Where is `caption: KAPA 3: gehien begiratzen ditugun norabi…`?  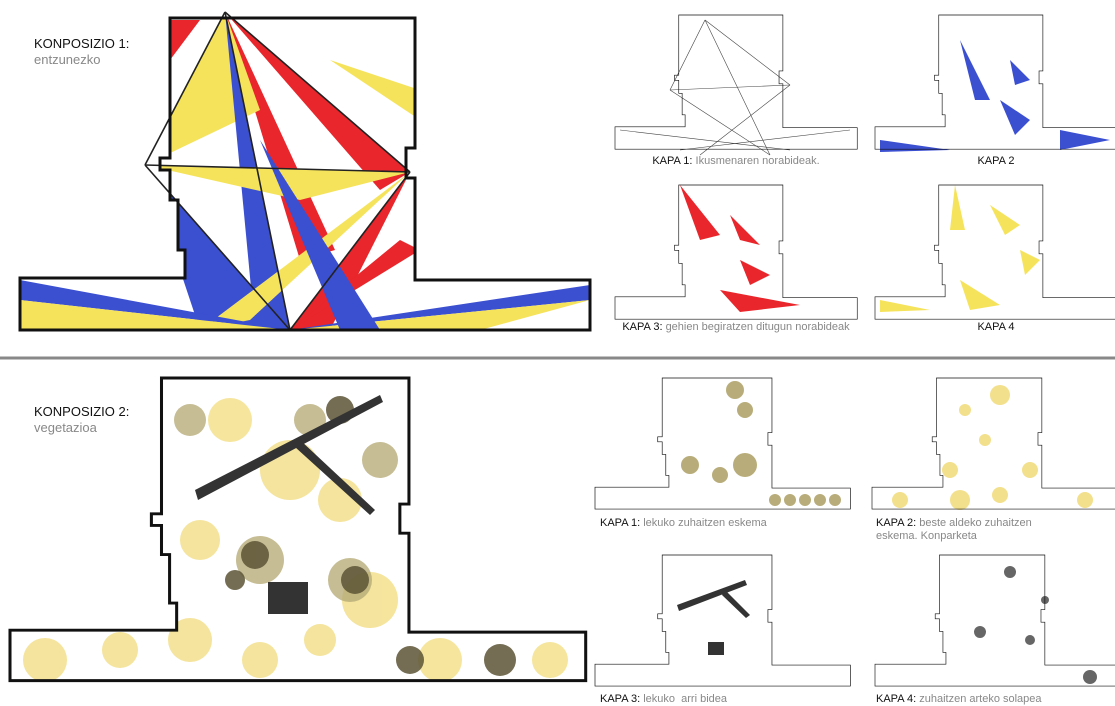
caption: KAPA 3: gehien begiratzen ditugun norabi… is located at coordinates (736, 327).